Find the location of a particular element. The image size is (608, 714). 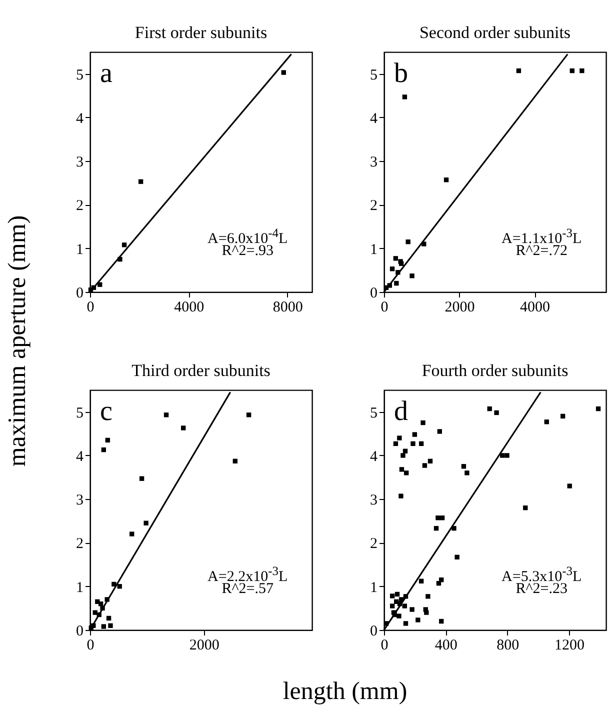

x-tick-label: 800 is located at coordinates (508, 646).